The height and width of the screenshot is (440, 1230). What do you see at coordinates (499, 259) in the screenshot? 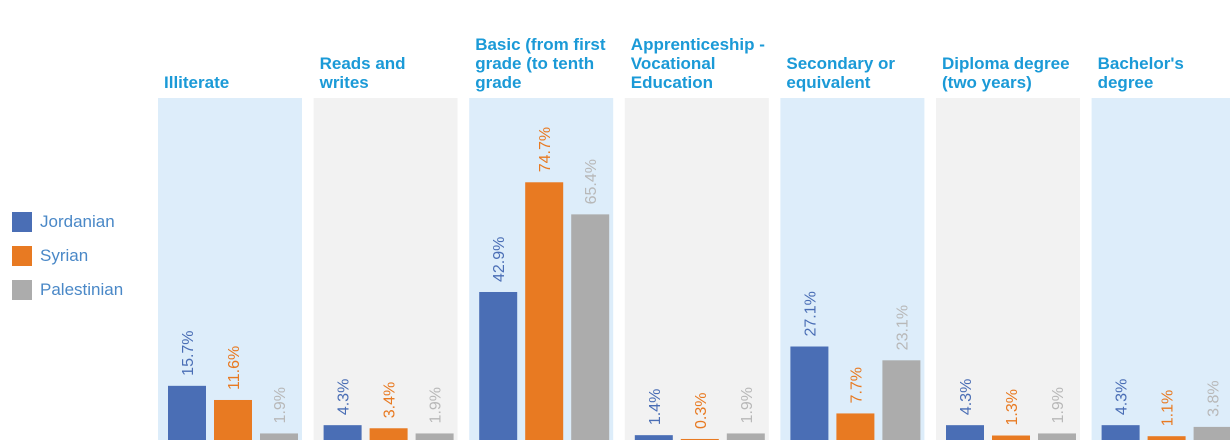
I see `value-label: 42.9%` at bounding box center [499, 259].